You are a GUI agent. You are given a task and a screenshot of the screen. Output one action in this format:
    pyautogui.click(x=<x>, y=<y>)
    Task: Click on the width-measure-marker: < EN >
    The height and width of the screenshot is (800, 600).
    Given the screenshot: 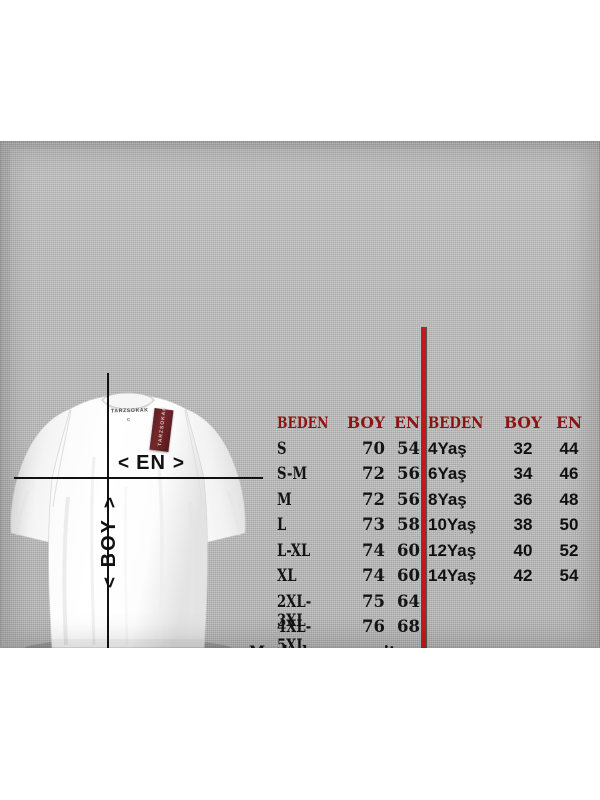 What is the action you would take?
    pyautogui.click(x=151, y=463)
    